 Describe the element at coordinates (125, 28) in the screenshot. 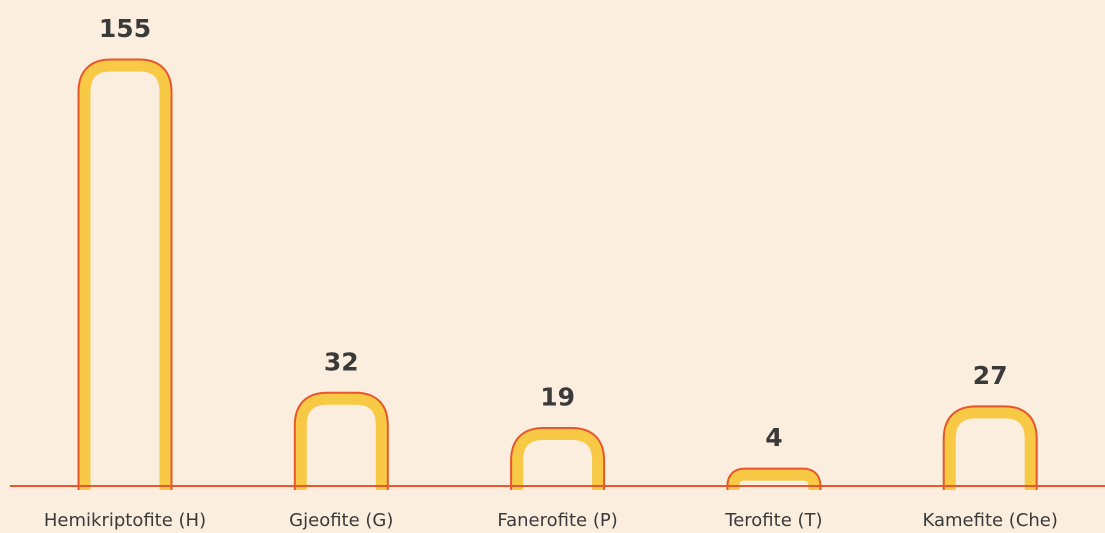

I see `value-label: 155` at that location.